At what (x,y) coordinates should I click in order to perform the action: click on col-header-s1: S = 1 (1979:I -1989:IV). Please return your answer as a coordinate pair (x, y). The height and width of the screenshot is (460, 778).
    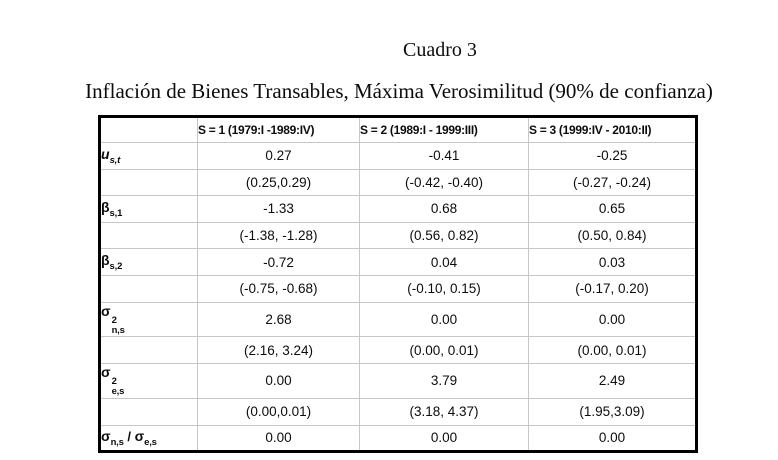
    Looking at the image, I should click on (278, 129).